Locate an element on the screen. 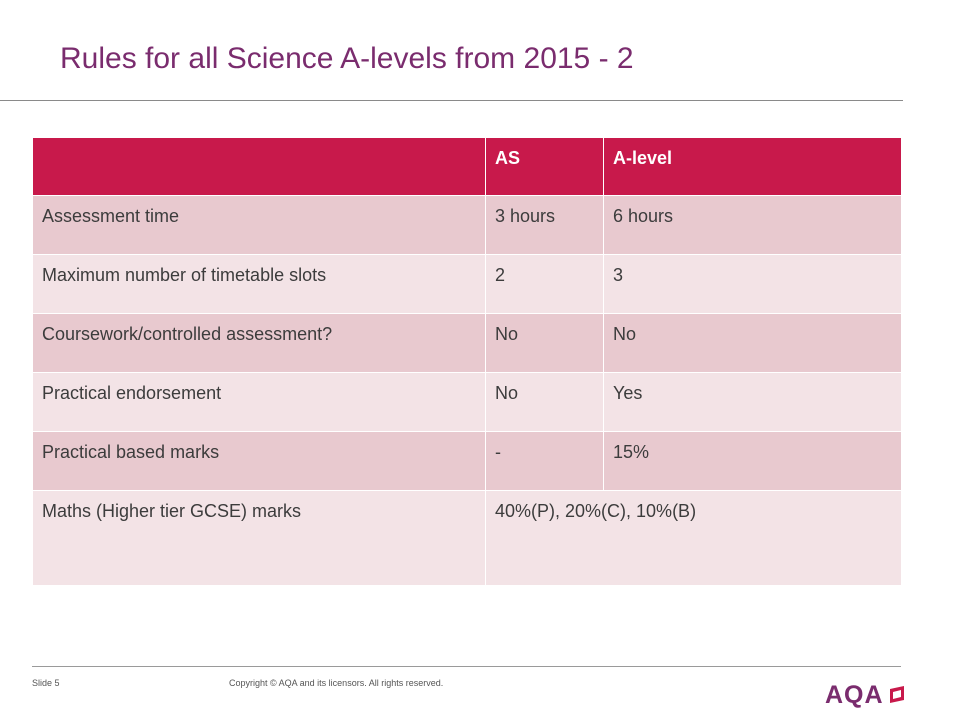  table-row: Practical based marks - 15% is located at coordinates (467, 461).